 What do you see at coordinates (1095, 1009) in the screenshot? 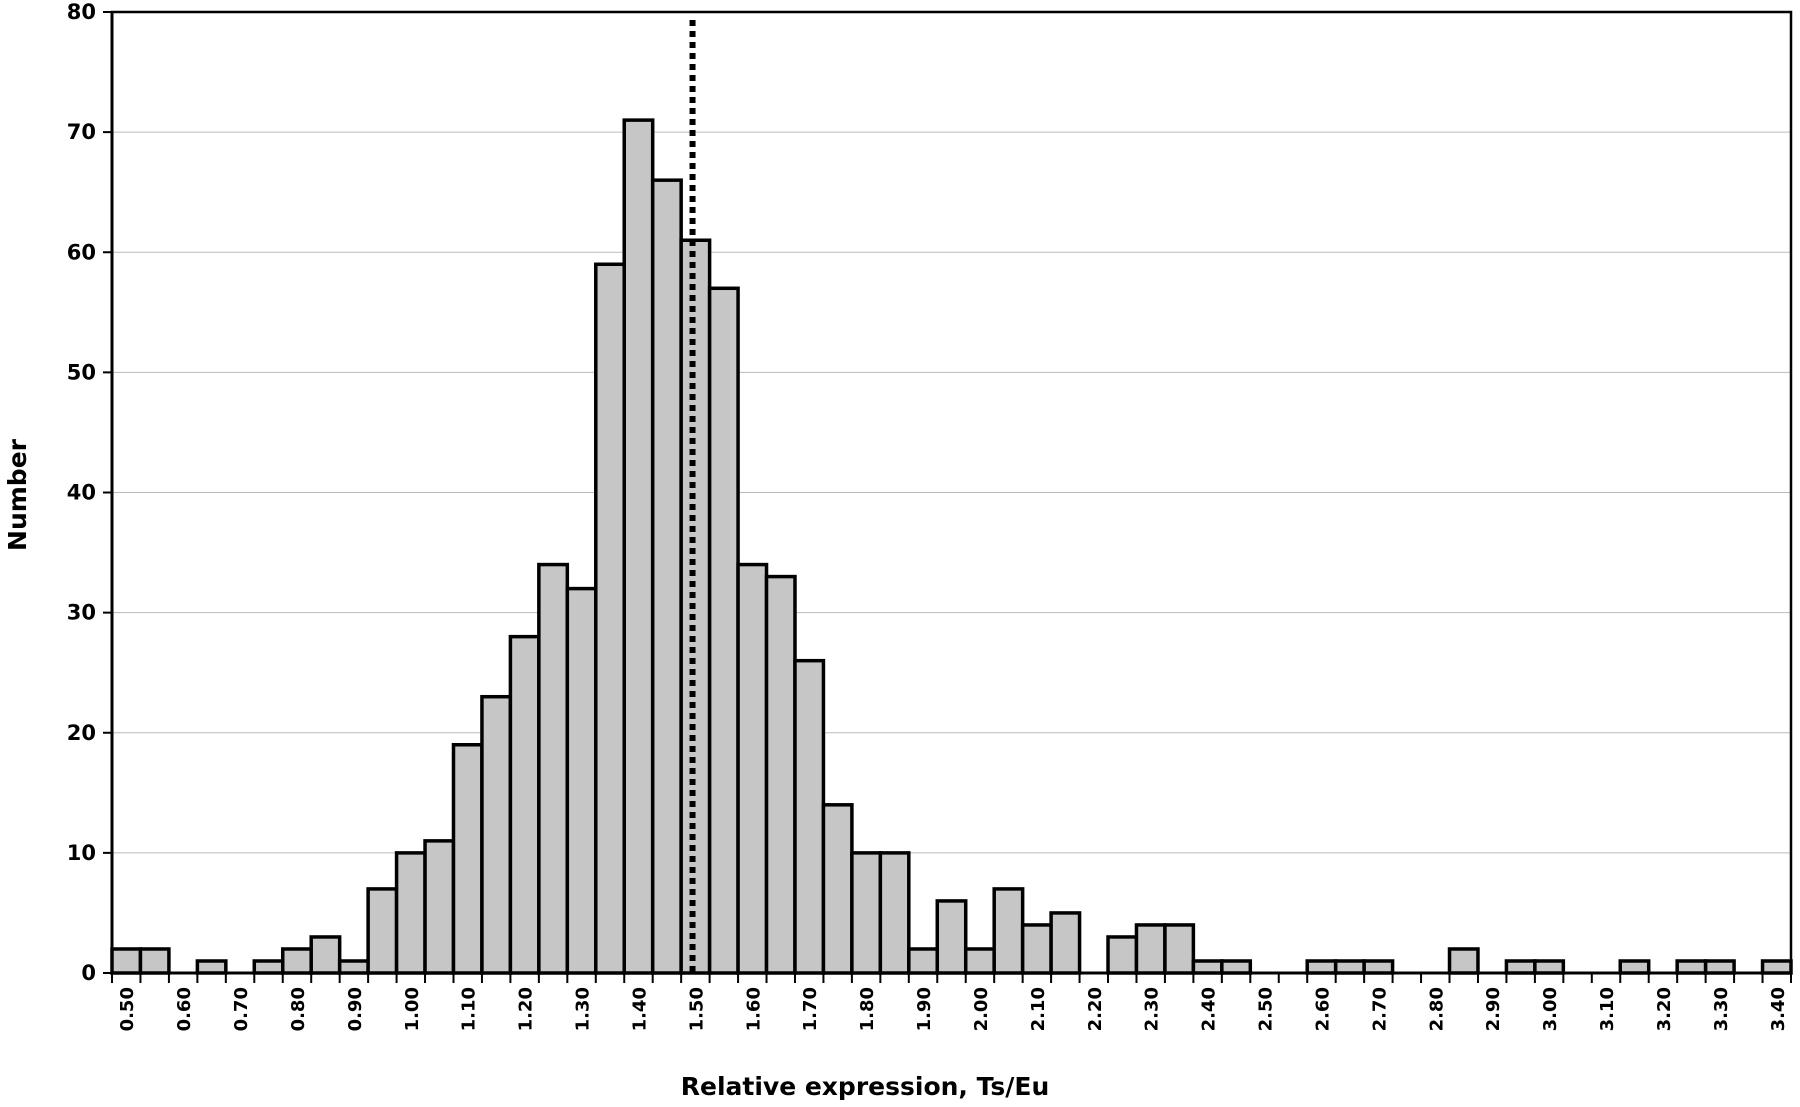
I see `x-tick-label: 2.20` at bounding box center [1095, 1009].